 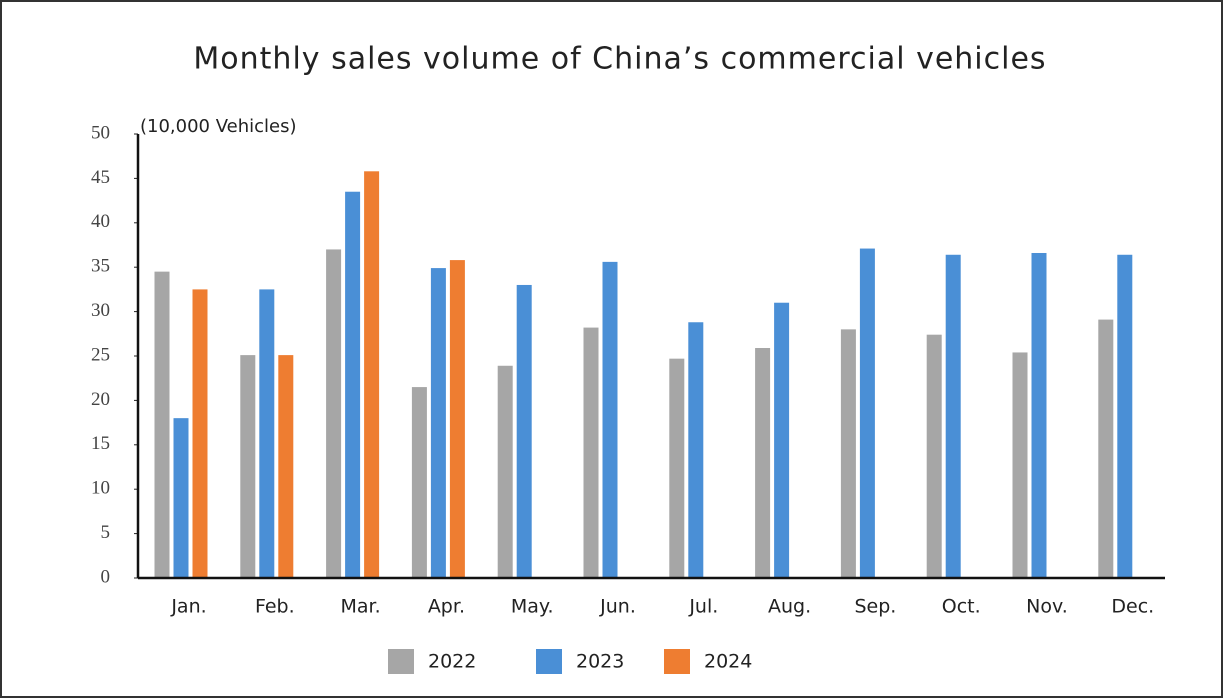 What do you see at coordinates (218, 126) in the screenshot?
I see `y-axis-label: (10,000 Vehicles)` at bounding box center [218, 126].